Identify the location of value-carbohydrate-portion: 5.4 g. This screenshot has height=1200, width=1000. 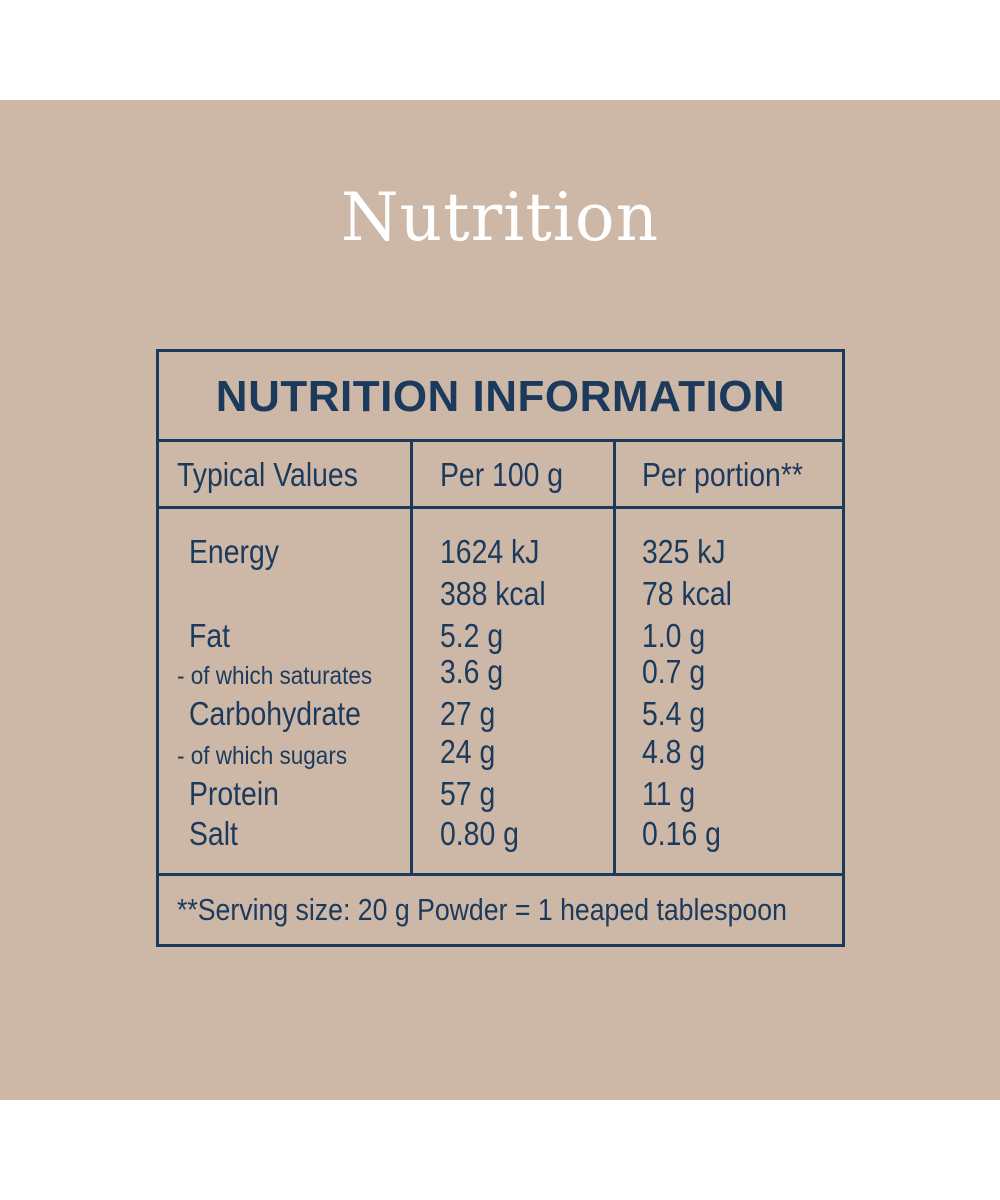
(674, 713).